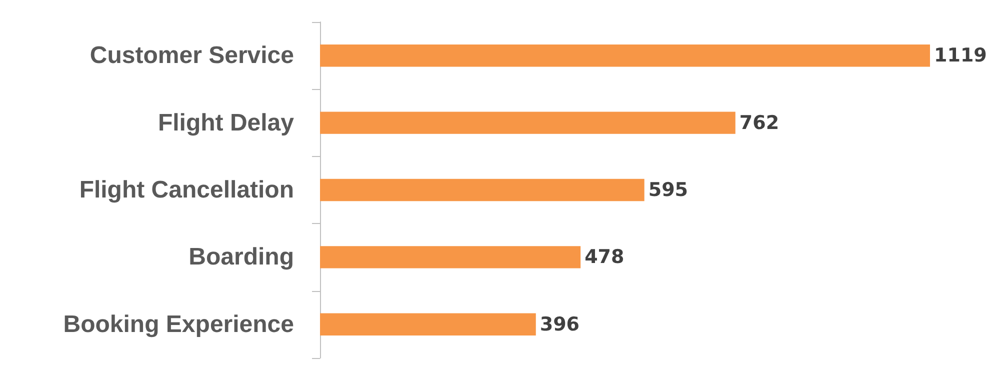 The image size is (997, 382). Describe the element at coordinates (759, 123) in the screenshot. I see `data-label: 762` at that location.